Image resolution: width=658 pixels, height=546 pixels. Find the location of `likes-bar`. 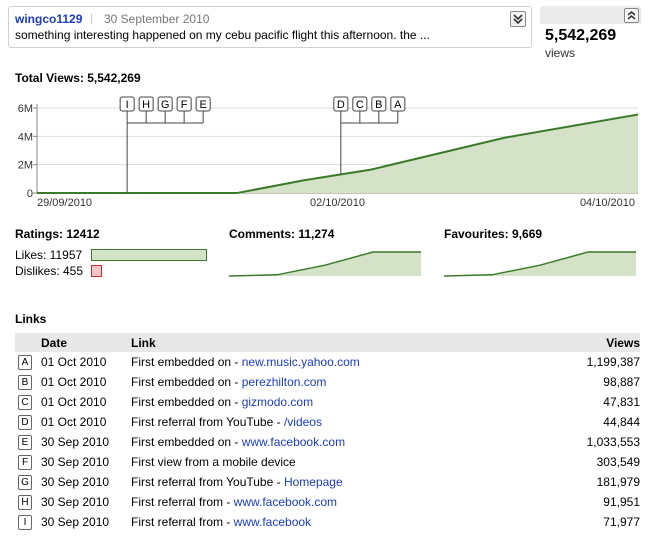

likes-bar is located at coordinates (149, 255).